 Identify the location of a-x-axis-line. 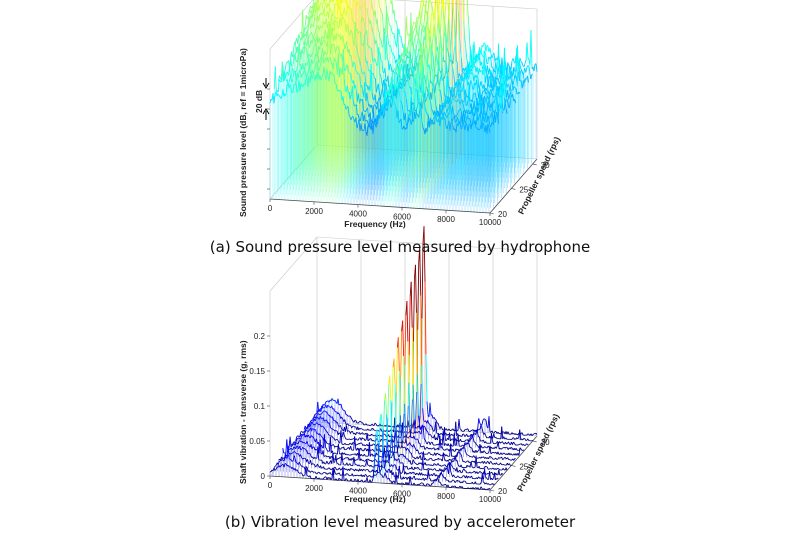
(380, 206).